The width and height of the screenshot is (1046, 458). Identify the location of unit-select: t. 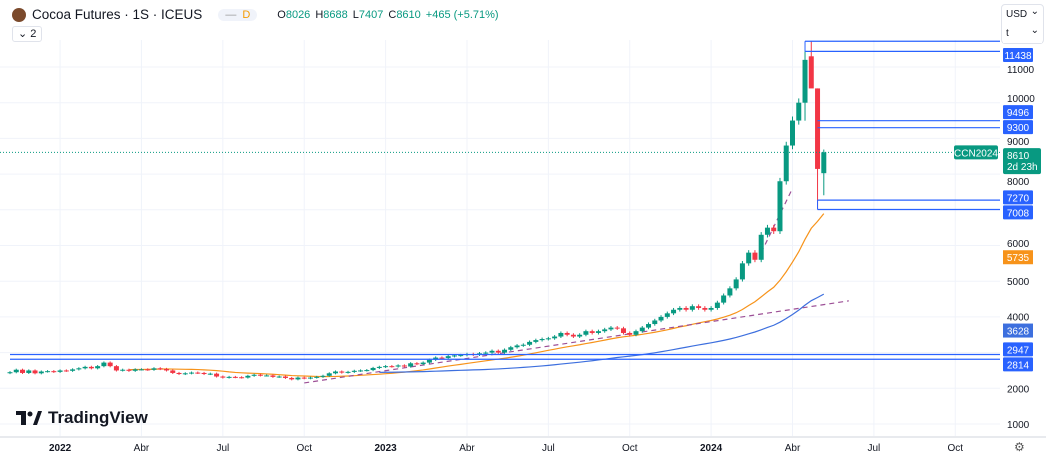
(1022, 32).